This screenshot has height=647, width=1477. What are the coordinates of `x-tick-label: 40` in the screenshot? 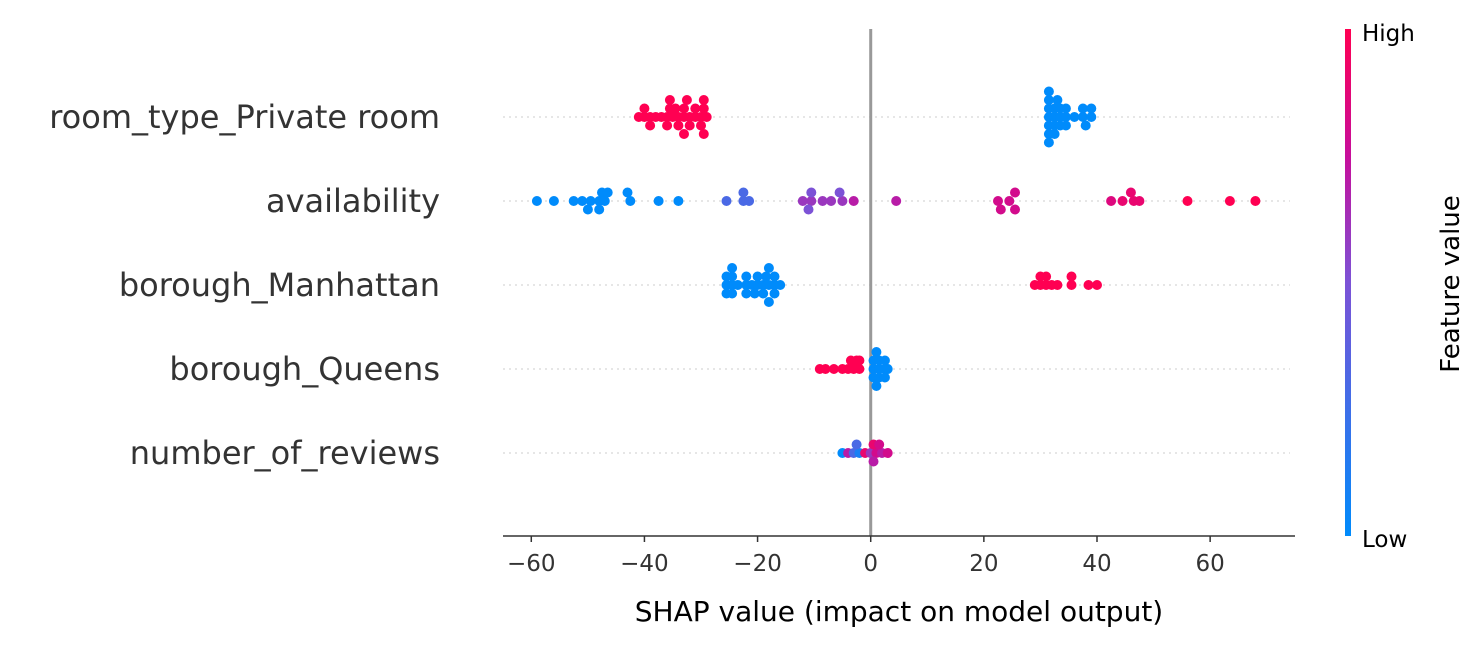 It's located at (1096, 564).